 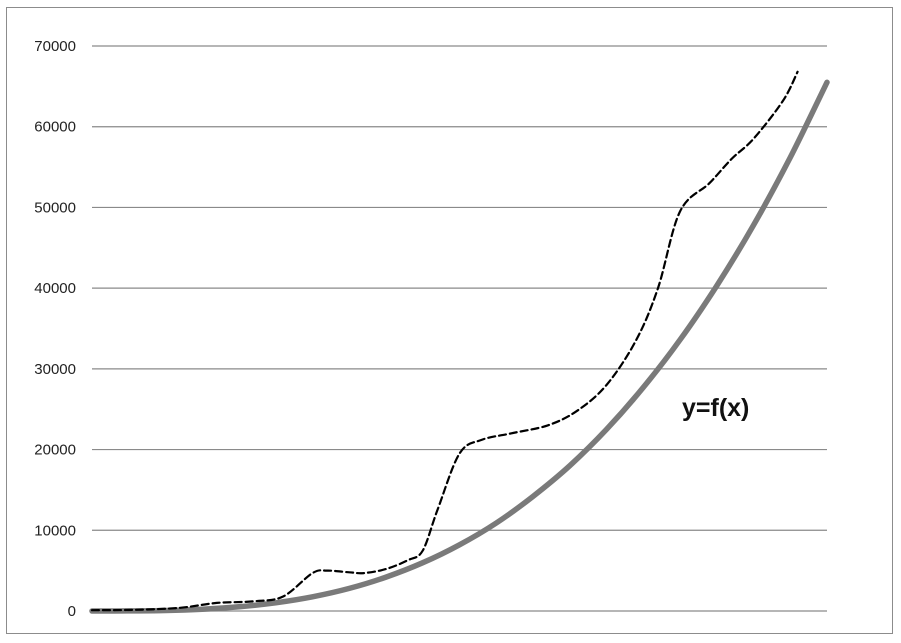 What do you see at coordinates (55, 288) in the screenshot?
I see `y-tick-label: 40000` at bounding box center [55, 288].